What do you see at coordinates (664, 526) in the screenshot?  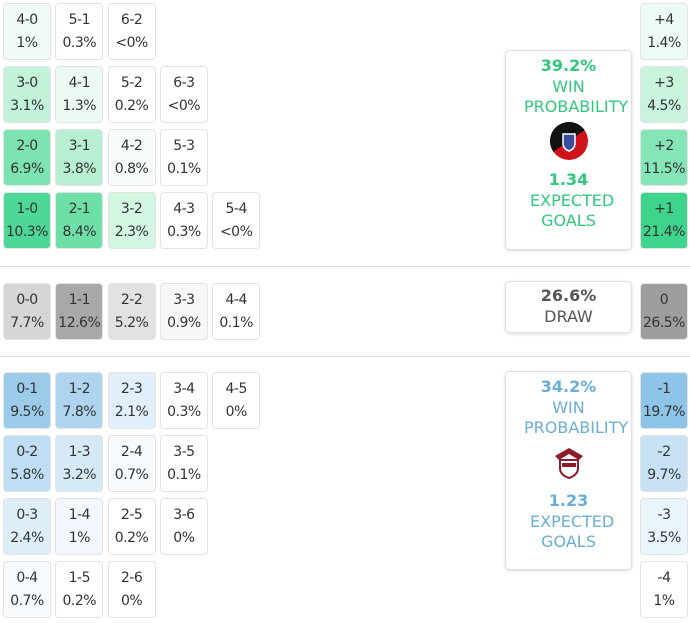 I see `goal-diff-cell: -3 3.5%` at bounding box center [664, 526].